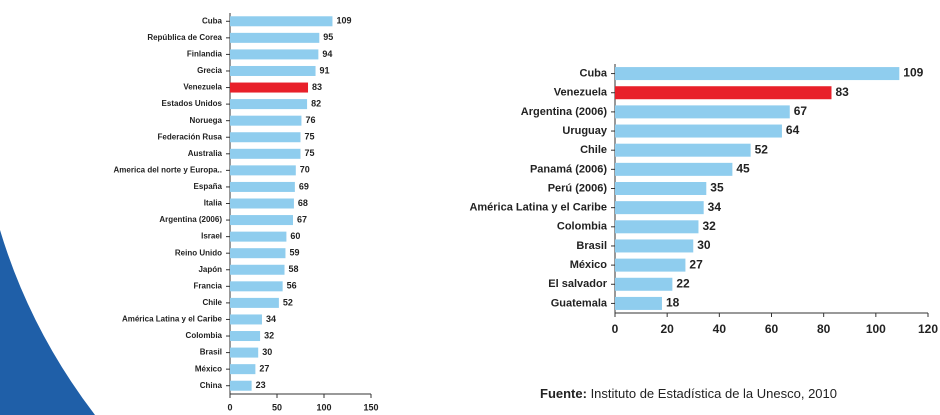 The height and width of the screenshot is (415, 940). What do you see at coordinates (206, 120) in the screenshot?
I see `y-tick-label: Noruega` at bounding box center [206, 120].